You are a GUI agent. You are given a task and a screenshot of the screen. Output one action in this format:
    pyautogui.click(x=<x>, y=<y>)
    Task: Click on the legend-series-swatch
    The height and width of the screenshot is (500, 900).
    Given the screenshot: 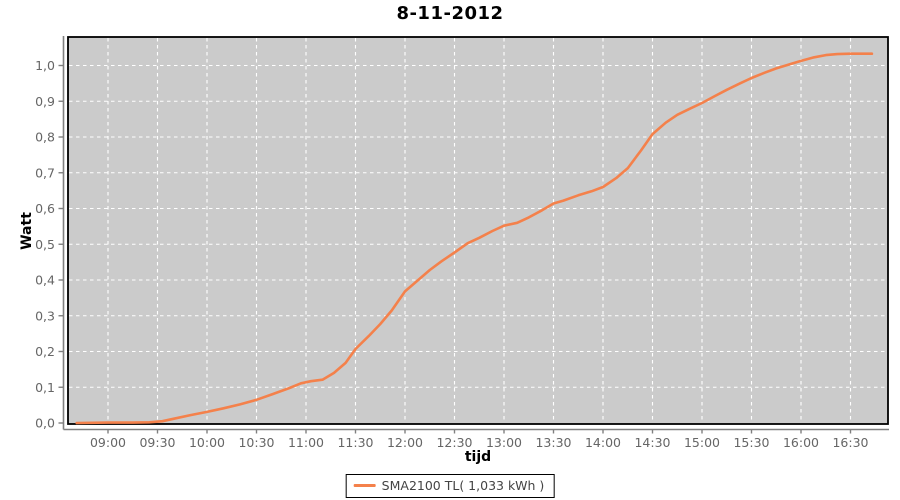 What is the action you would take?
    pyautogui.click(x=364, y=485)
    